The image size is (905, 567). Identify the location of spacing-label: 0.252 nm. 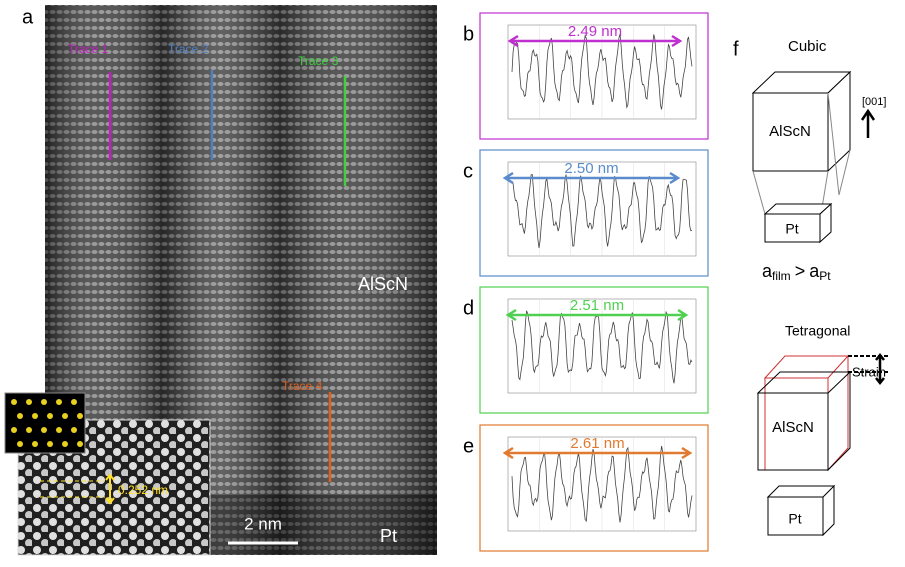
(143, 490).